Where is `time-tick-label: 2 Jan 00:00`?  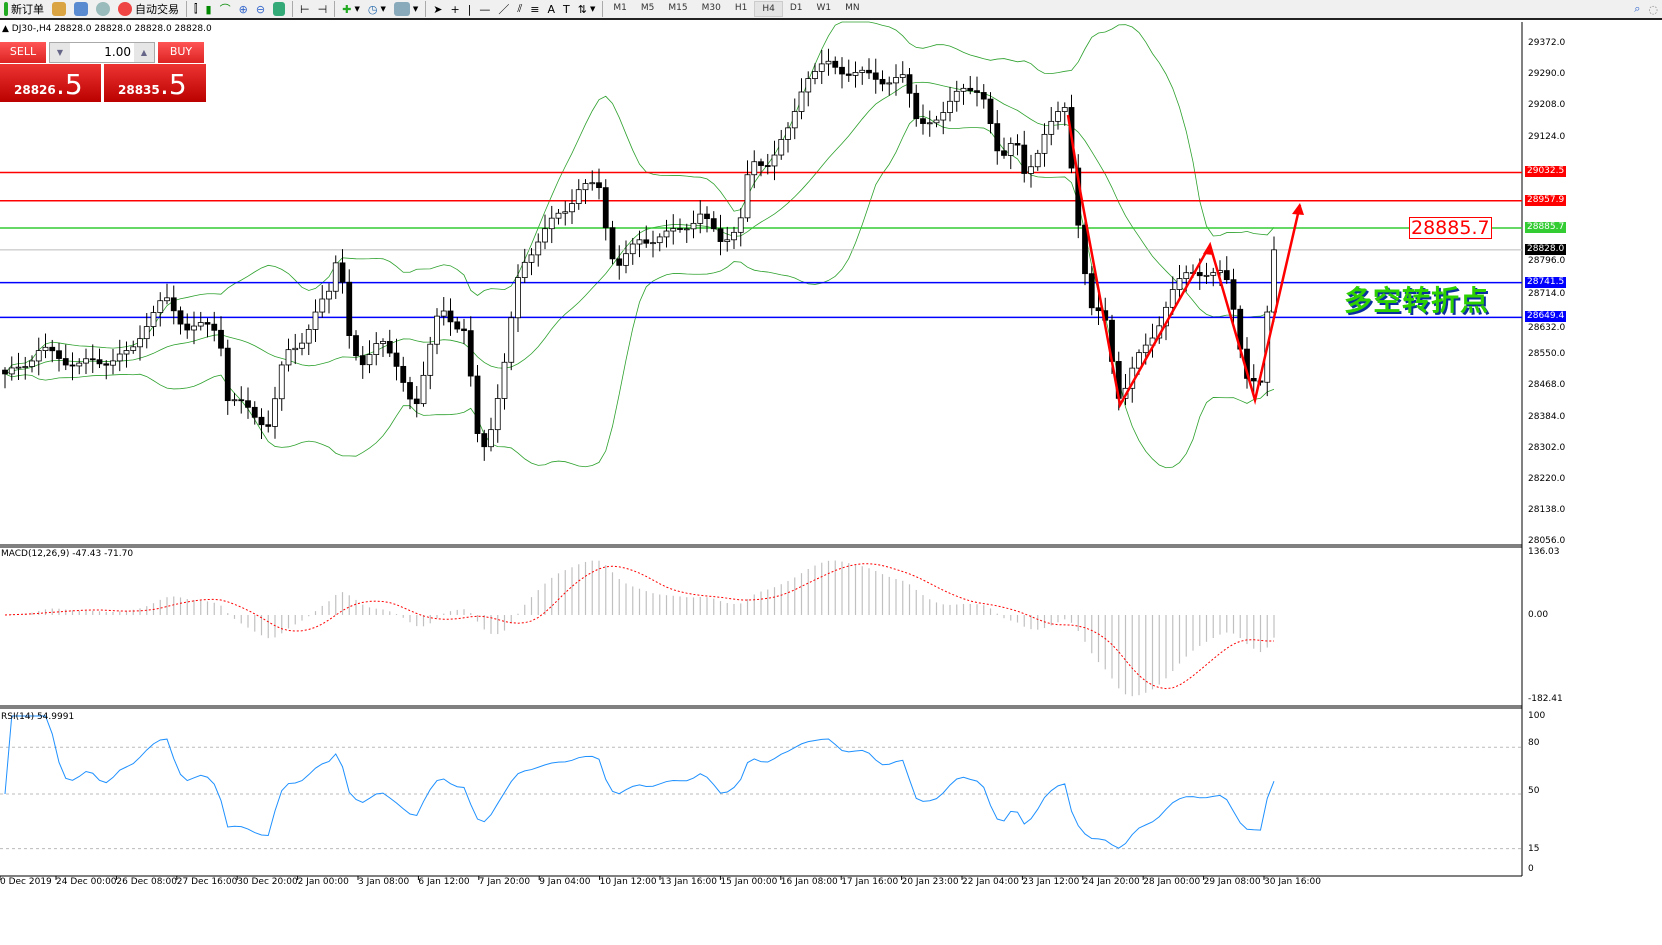 time-tick-label: 2 Jan 00:00 is located at coordinates (323, 882).